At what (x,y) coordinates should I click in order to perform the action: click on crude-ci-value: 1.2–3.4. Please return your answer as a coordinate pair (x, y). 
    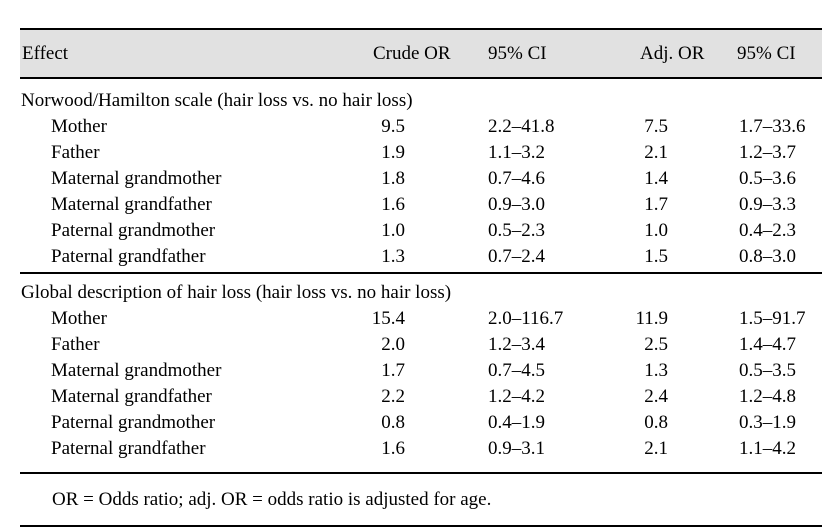
    Looking at the image, I should click on (516, 344).